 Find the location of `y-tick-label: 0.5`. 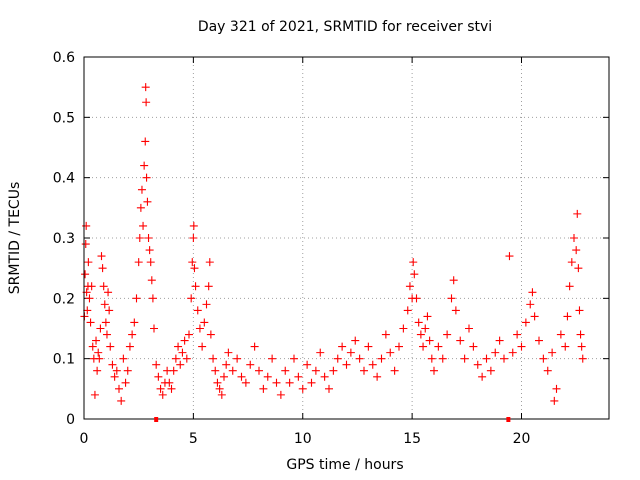

y-tick-label: 0.5 is located at coordinates (64, 118).